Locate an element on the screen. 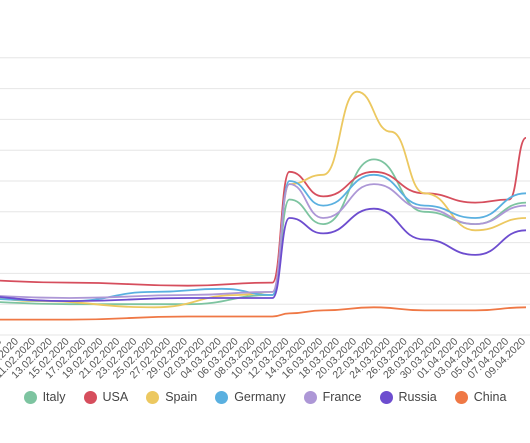  legend-label: Italy is located at coordinates (54, 397).